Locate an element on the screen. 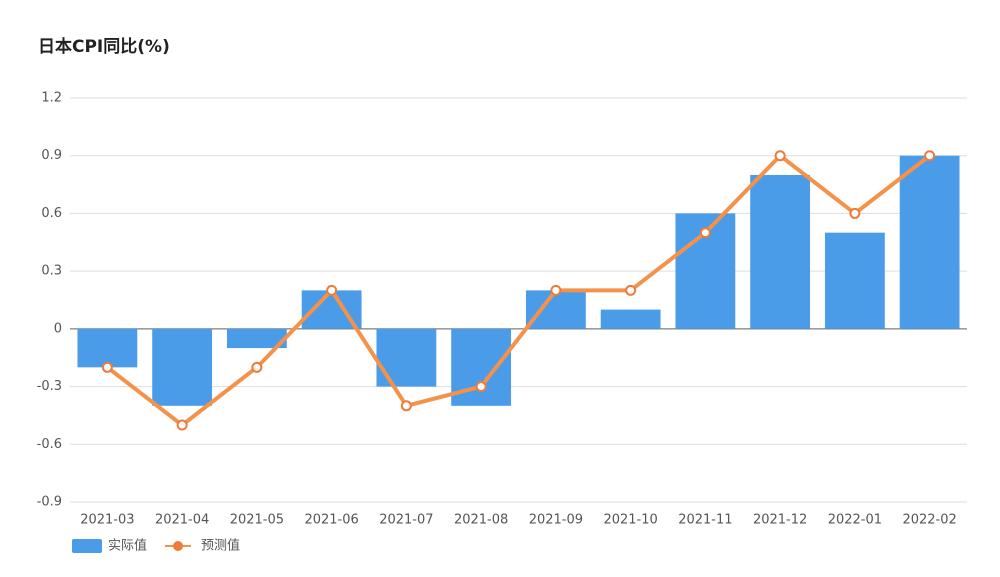 This screenshot has height=577, width=1000. x-tick-label: 2021-03 is located at coordinates (107, 520).